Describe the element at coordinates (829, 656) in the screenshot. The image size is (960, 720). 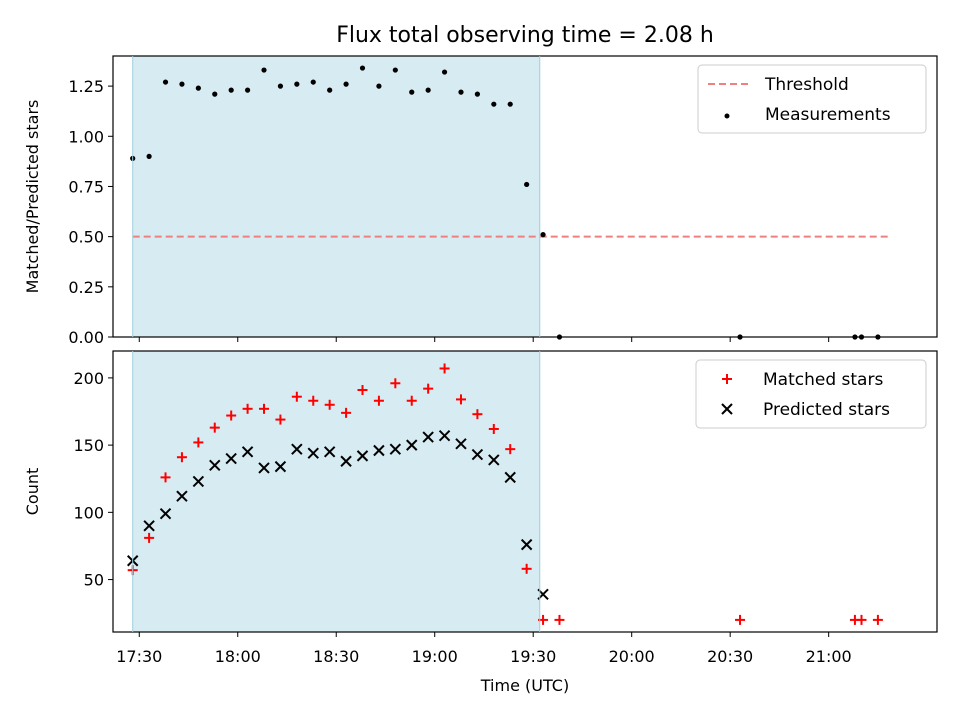
I see `bottom-x-tick-label: 21:00` at that location.